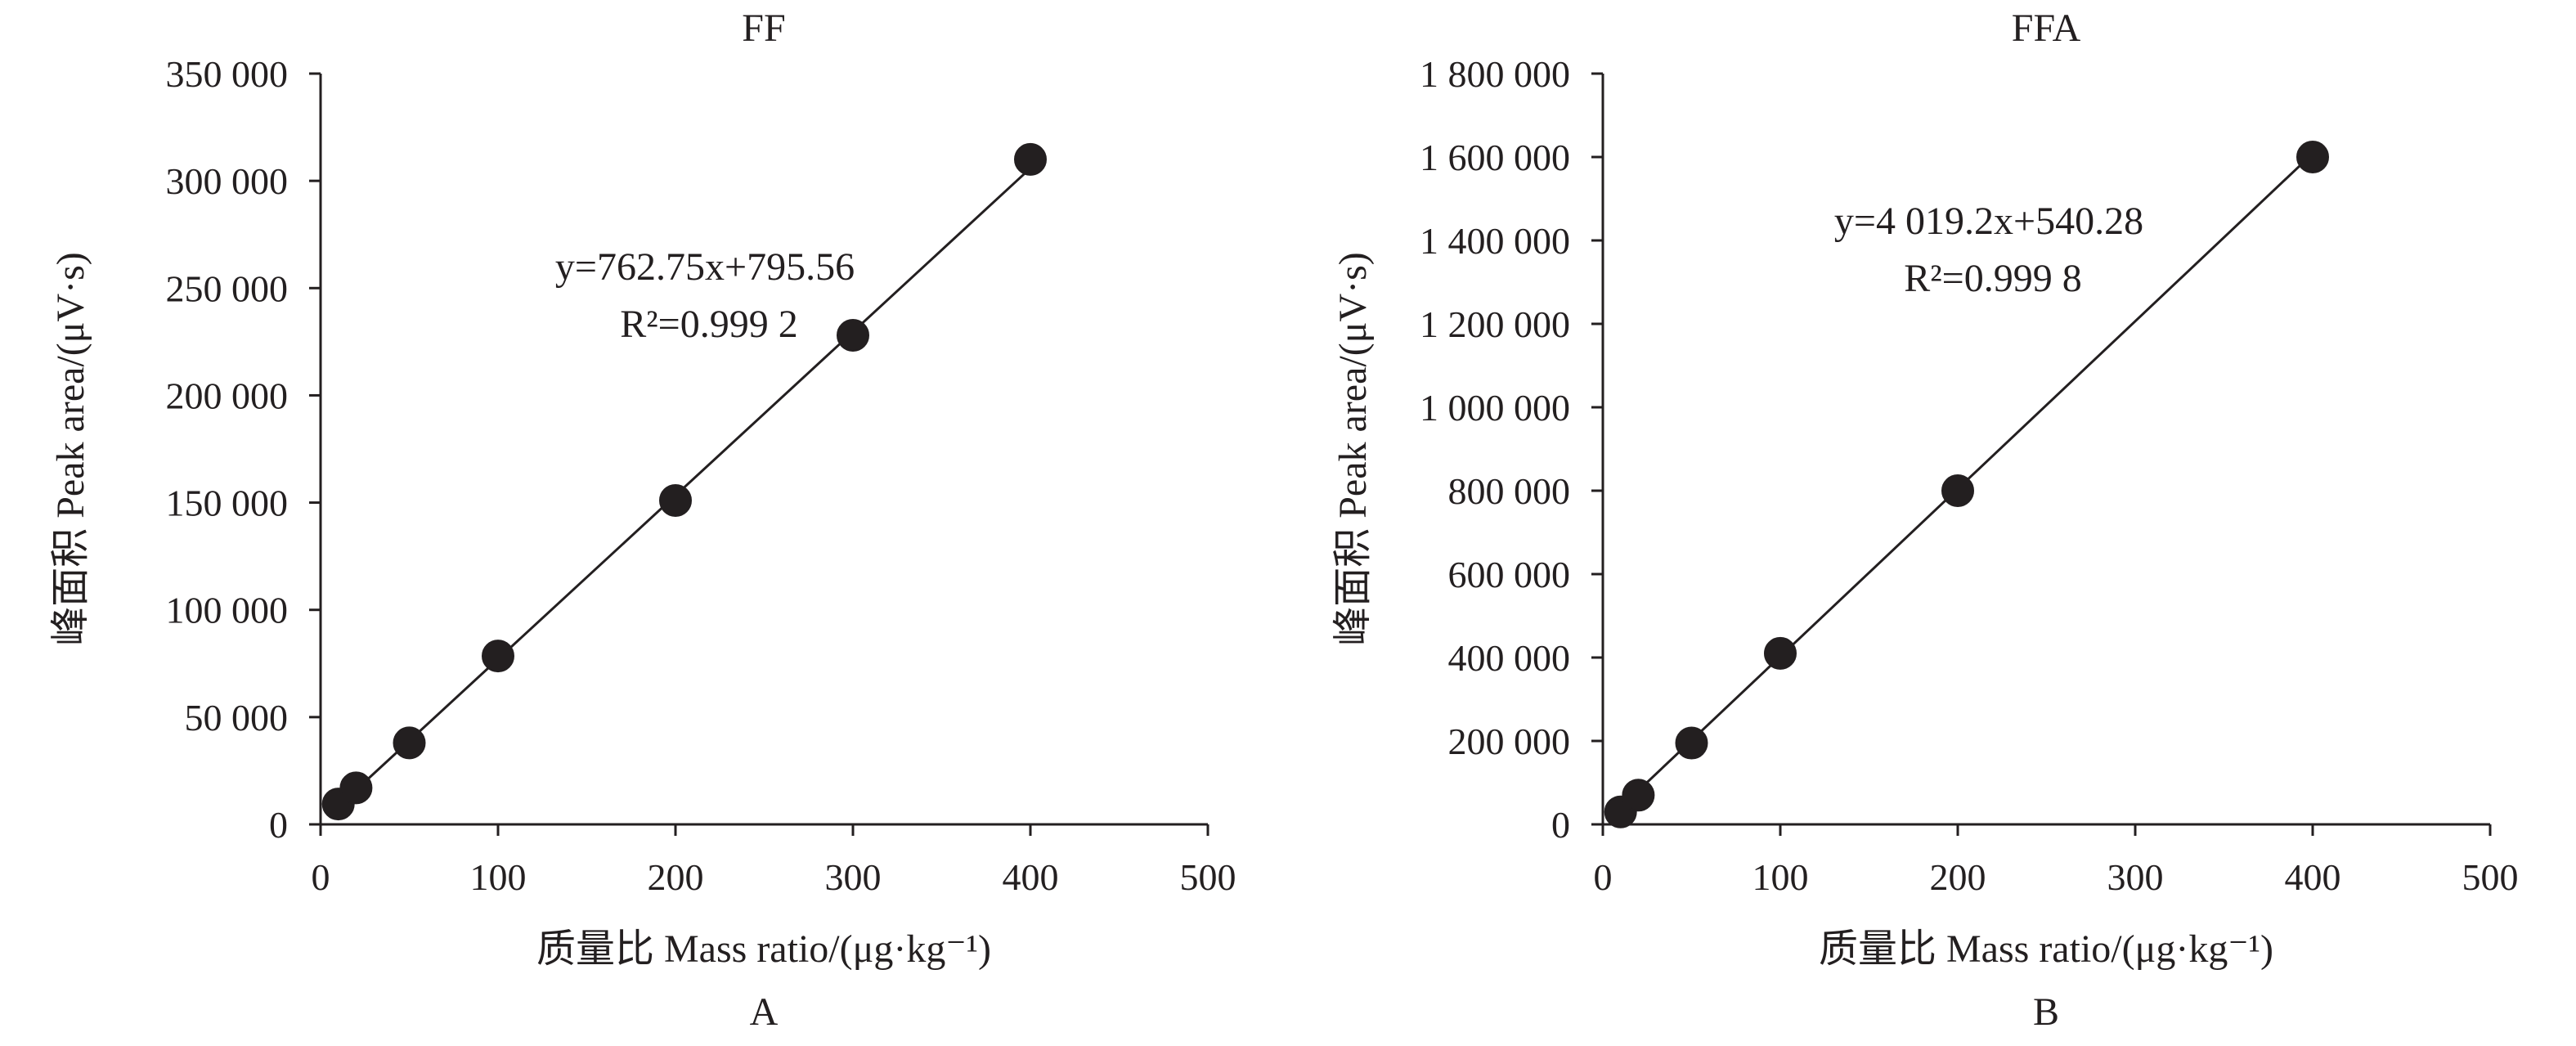 Image resolution: width=2576 pixels, height=1046 pixels. I want to click on y-tick-label: 1 400 000, so click(1495, 241).